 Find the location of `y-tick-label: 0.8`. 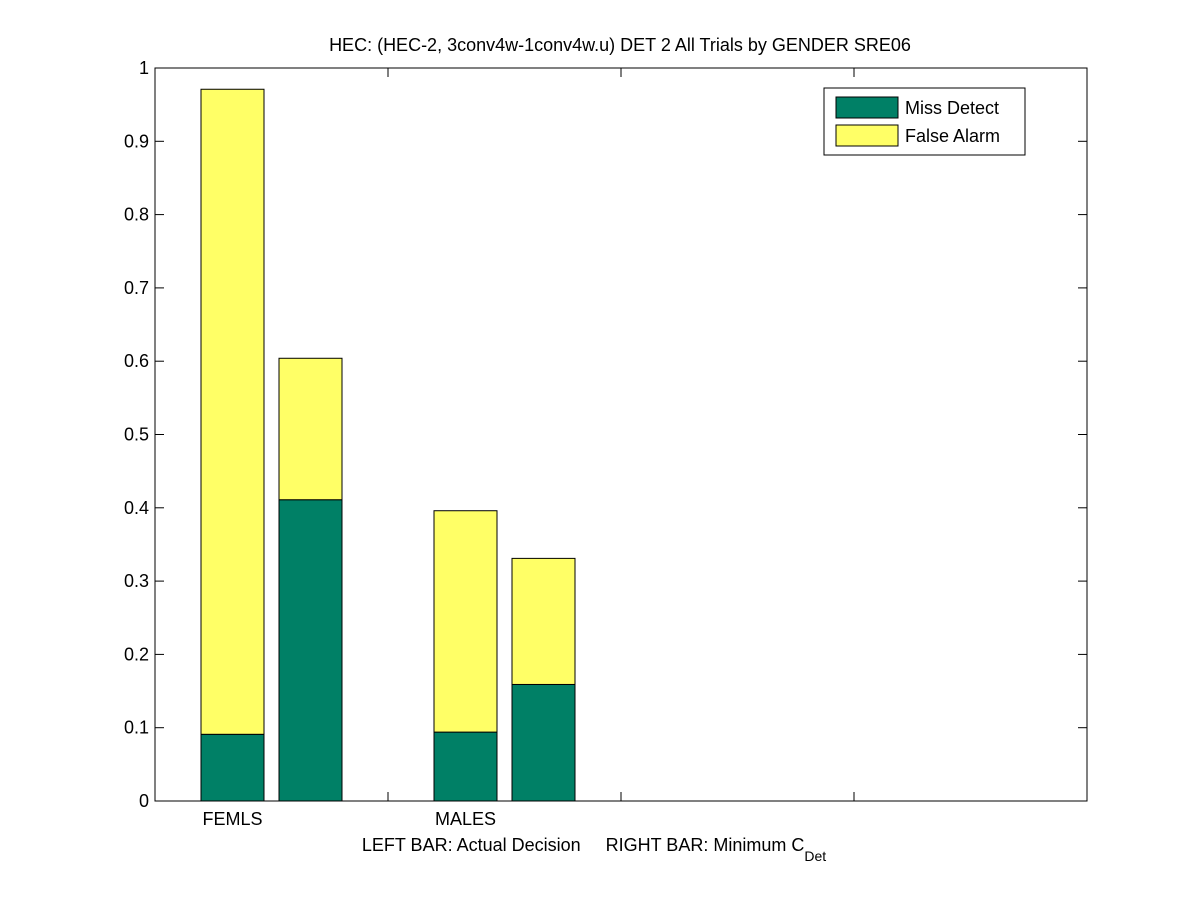

y-tick-label: 0.8 is located at coordinates (136, 215).